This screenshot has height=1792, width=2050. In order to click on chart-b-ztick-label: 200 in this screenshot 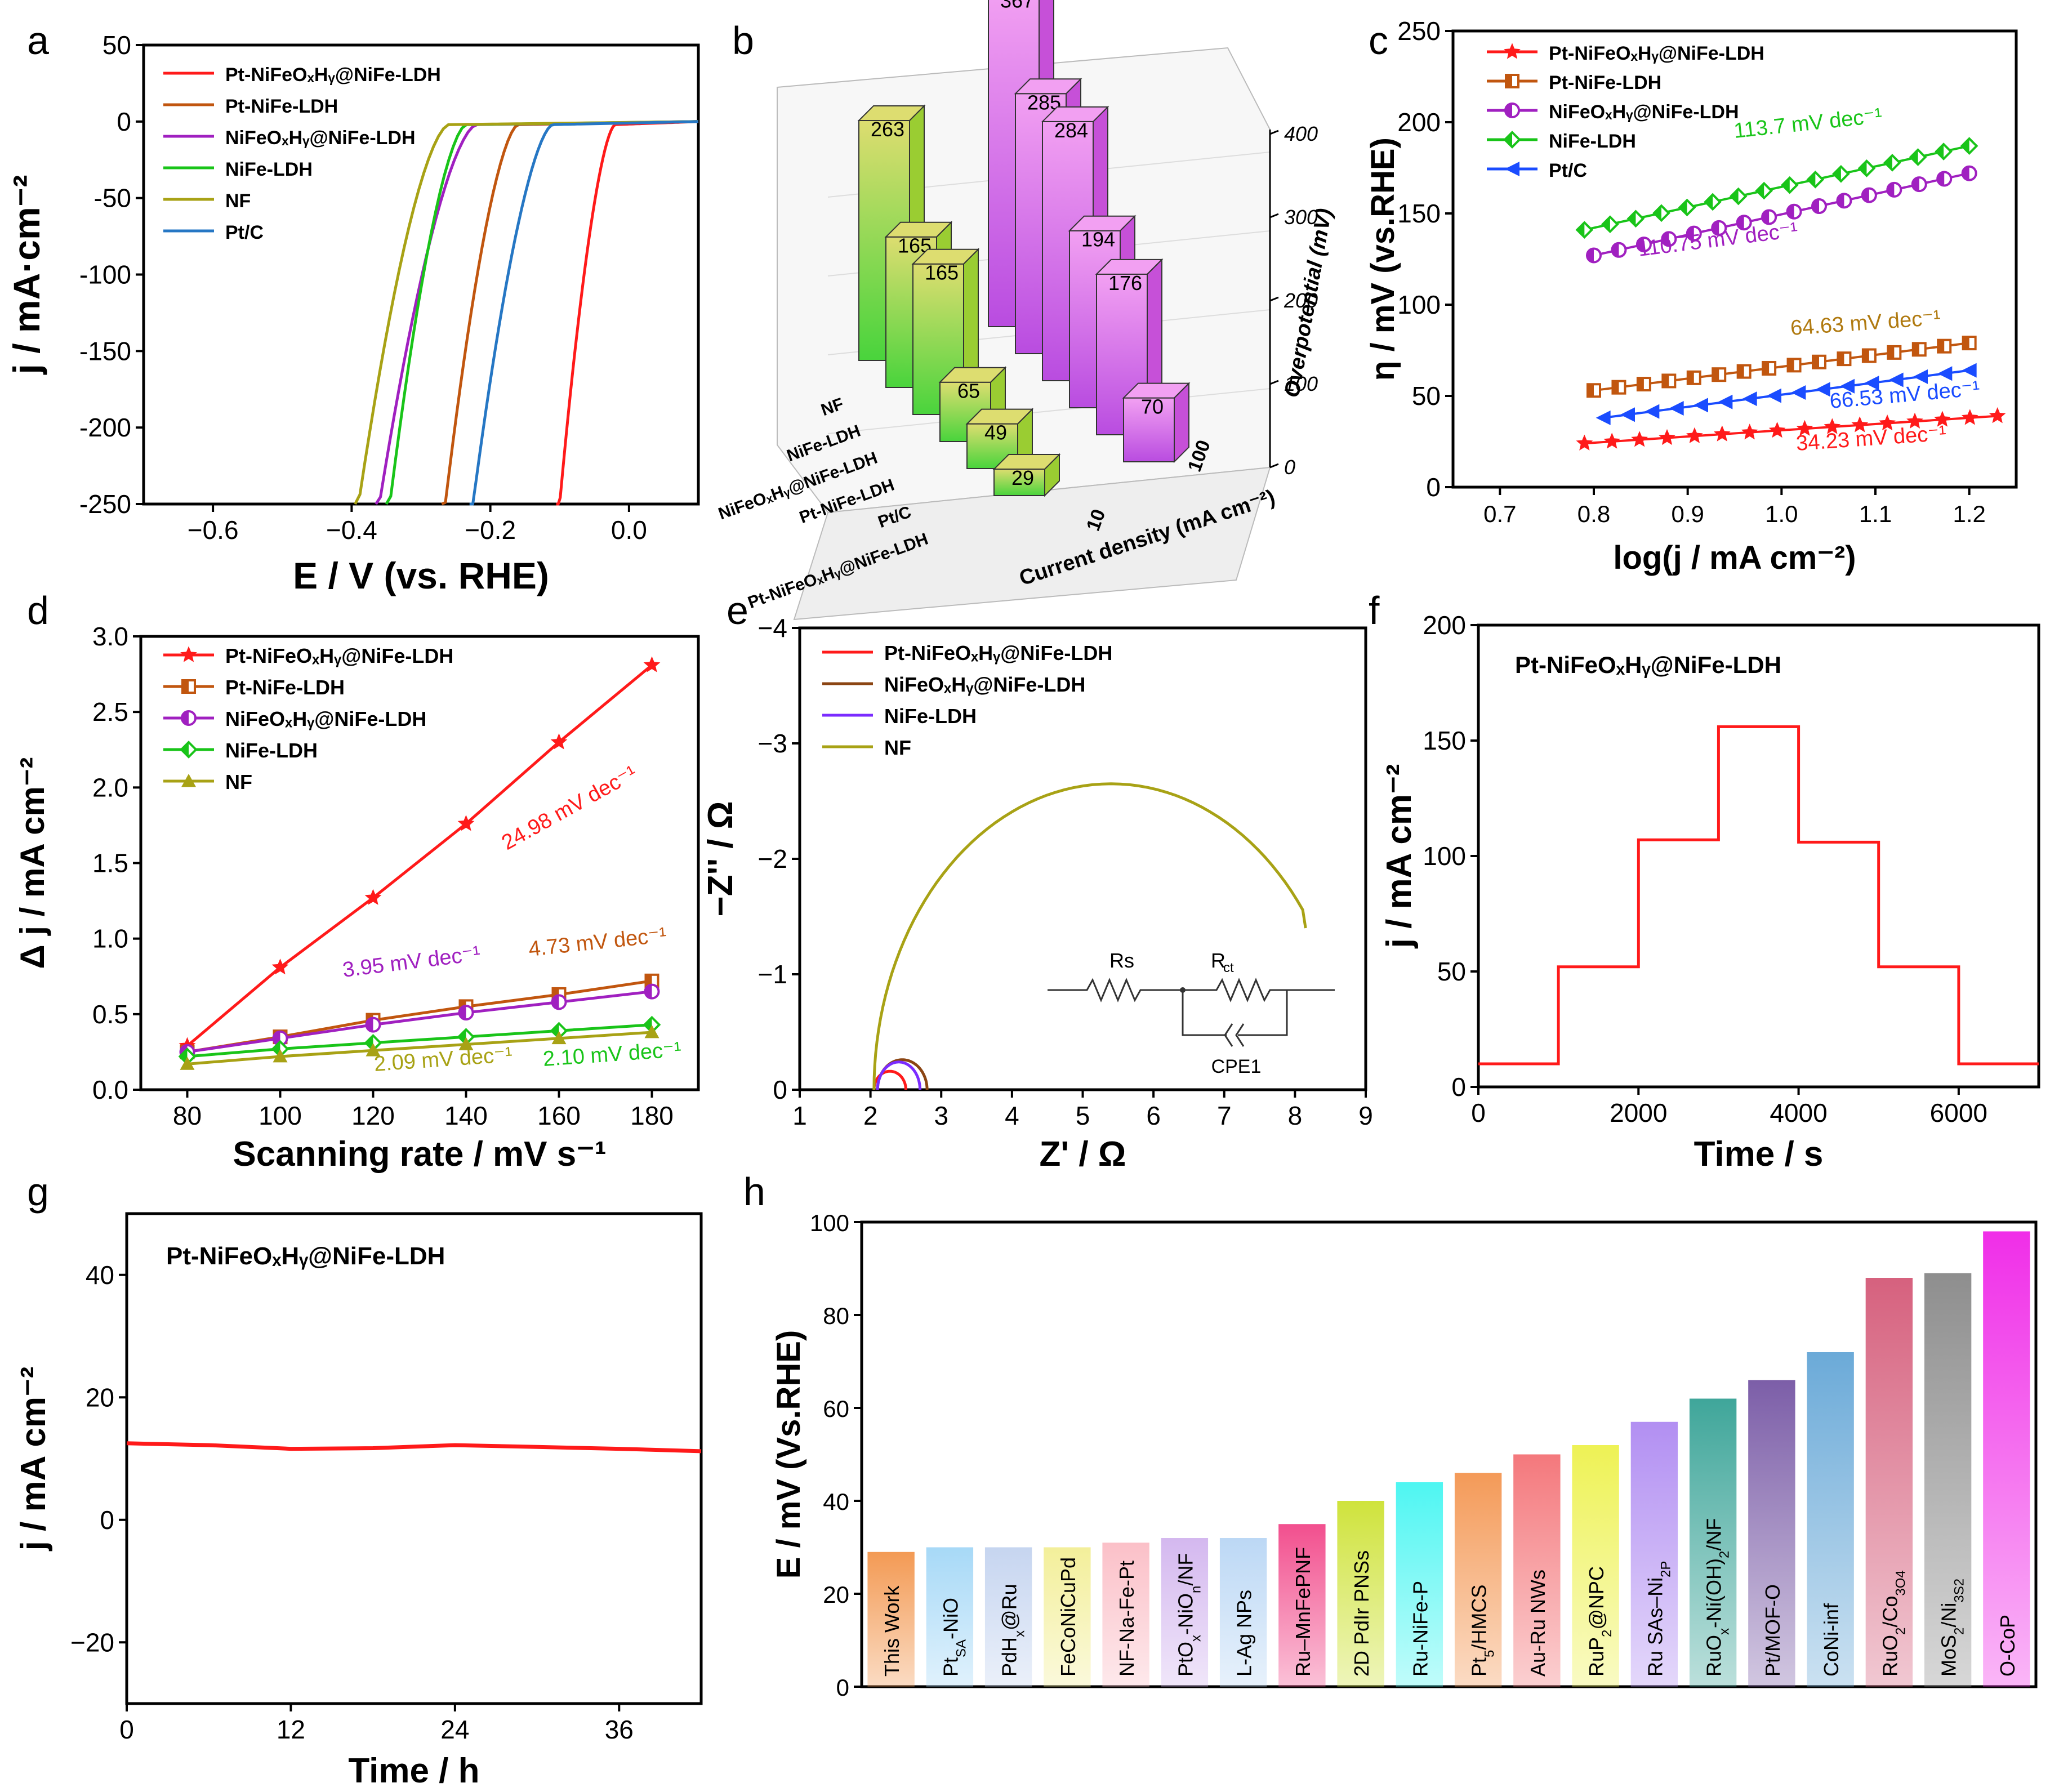, I will do `click(1301, 300)`.